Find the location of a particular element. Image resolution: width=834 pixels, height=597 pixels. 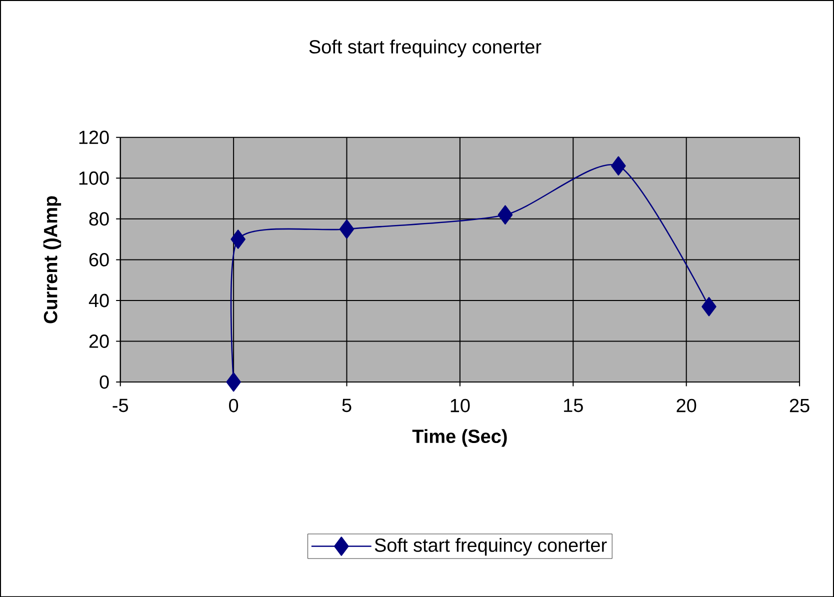

legend-label: Soft start frequincy conerter is located at coordinates (490, 547).